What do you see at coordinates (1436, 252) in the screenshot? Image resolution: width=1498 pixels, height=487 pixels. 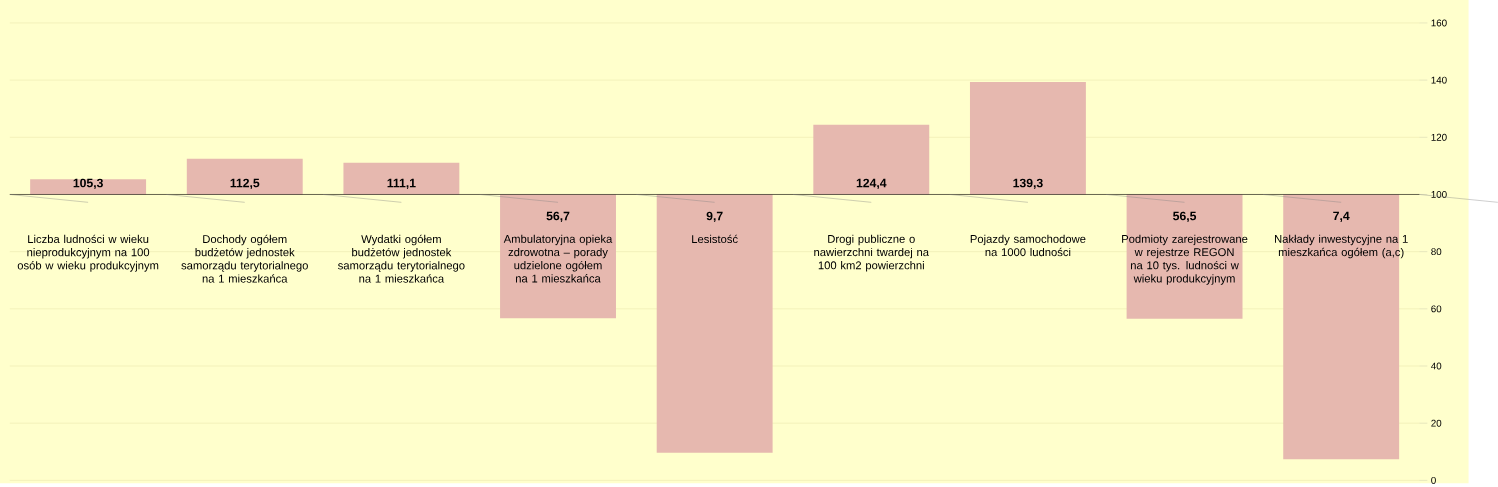 I see `y-tick-label: 80` at bounding box center [1436, 252].